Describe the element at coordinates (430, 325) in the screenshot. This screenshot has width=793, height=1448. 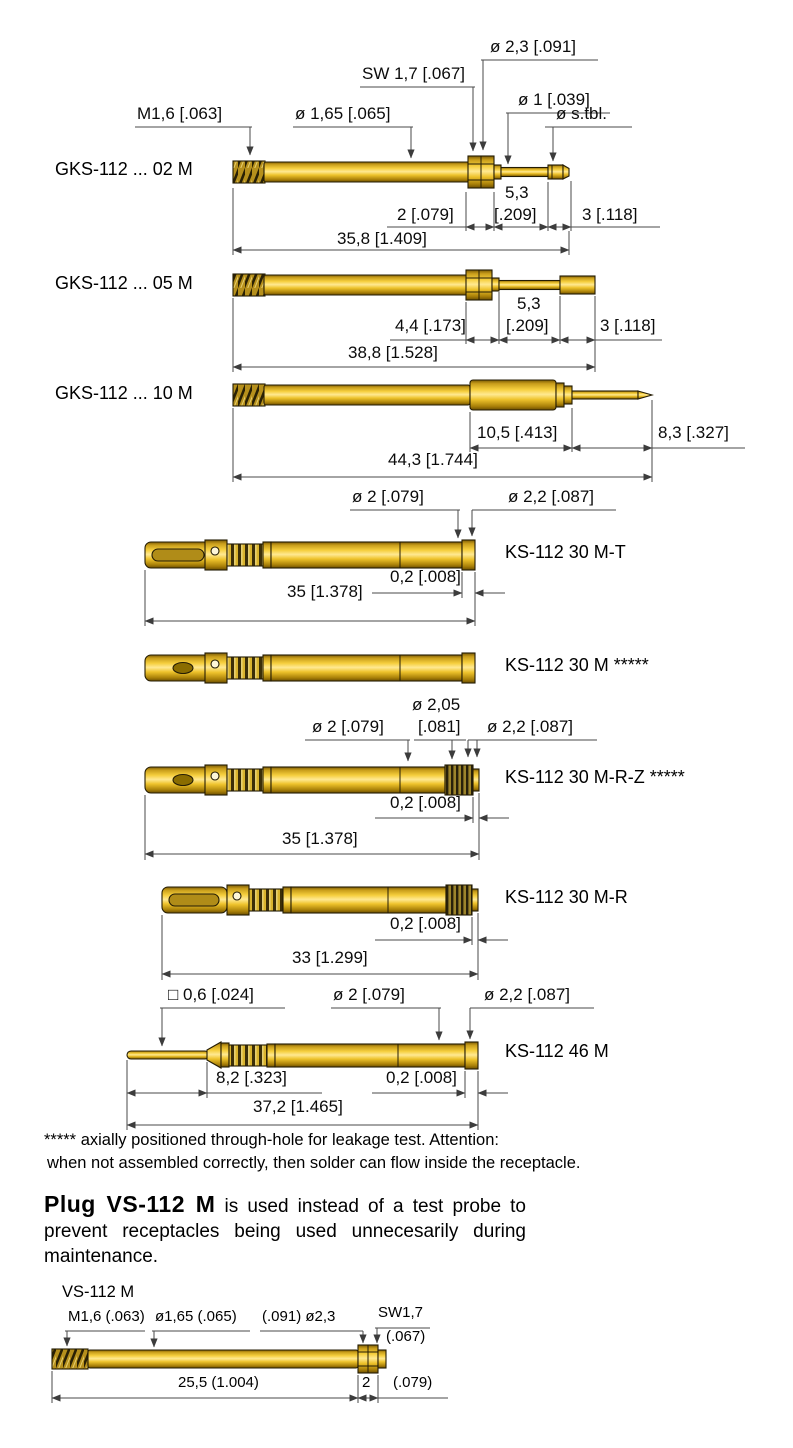
I see `dim-gks05-44: 4,4 [.173]` at that location.